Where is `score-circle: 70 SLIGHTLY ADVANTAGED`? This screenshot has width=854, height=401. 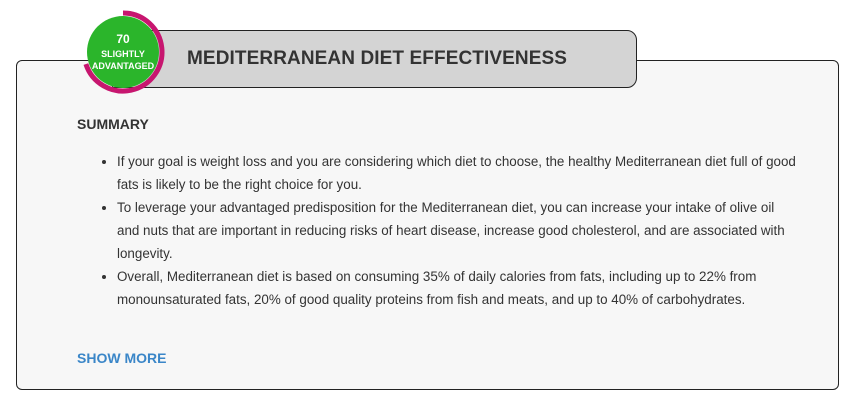
score-circle: 70 SLIGHTLY ADVANTAGED is located at coordinates (123, 52).